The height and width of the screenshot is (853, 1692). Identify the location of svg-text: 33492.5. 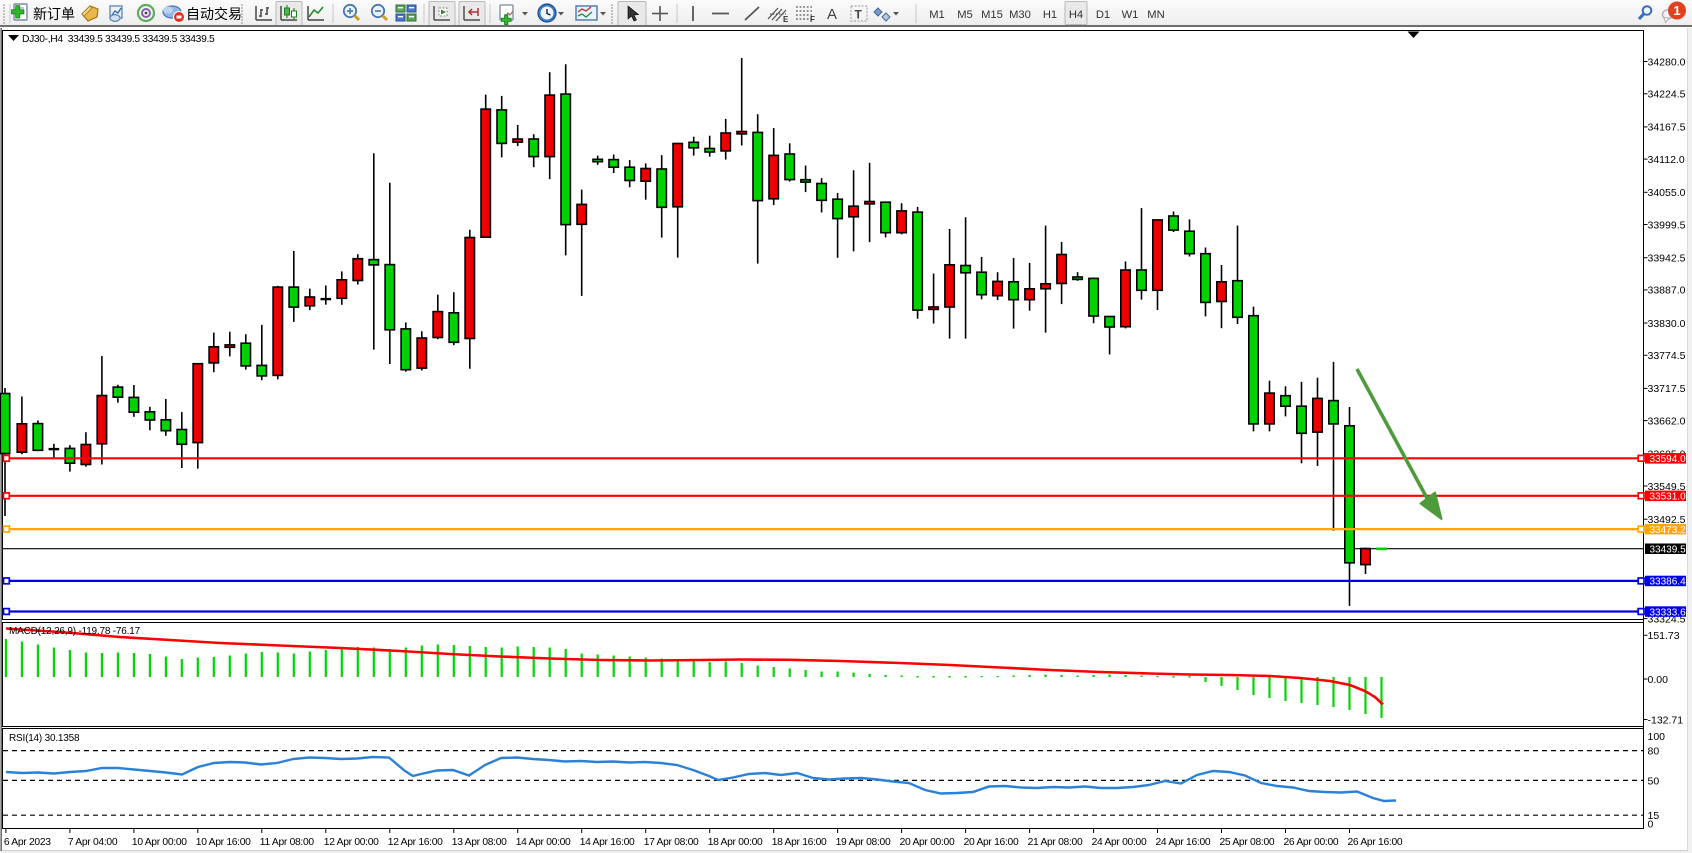
(1667, 520).